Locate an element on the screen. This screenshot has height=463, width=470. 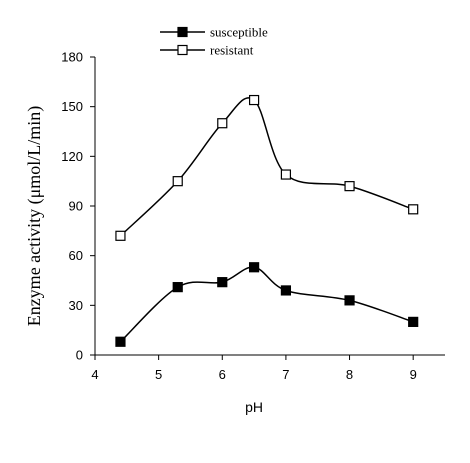
legend-item-resistant: resistant is located at coordinates (207, 50).